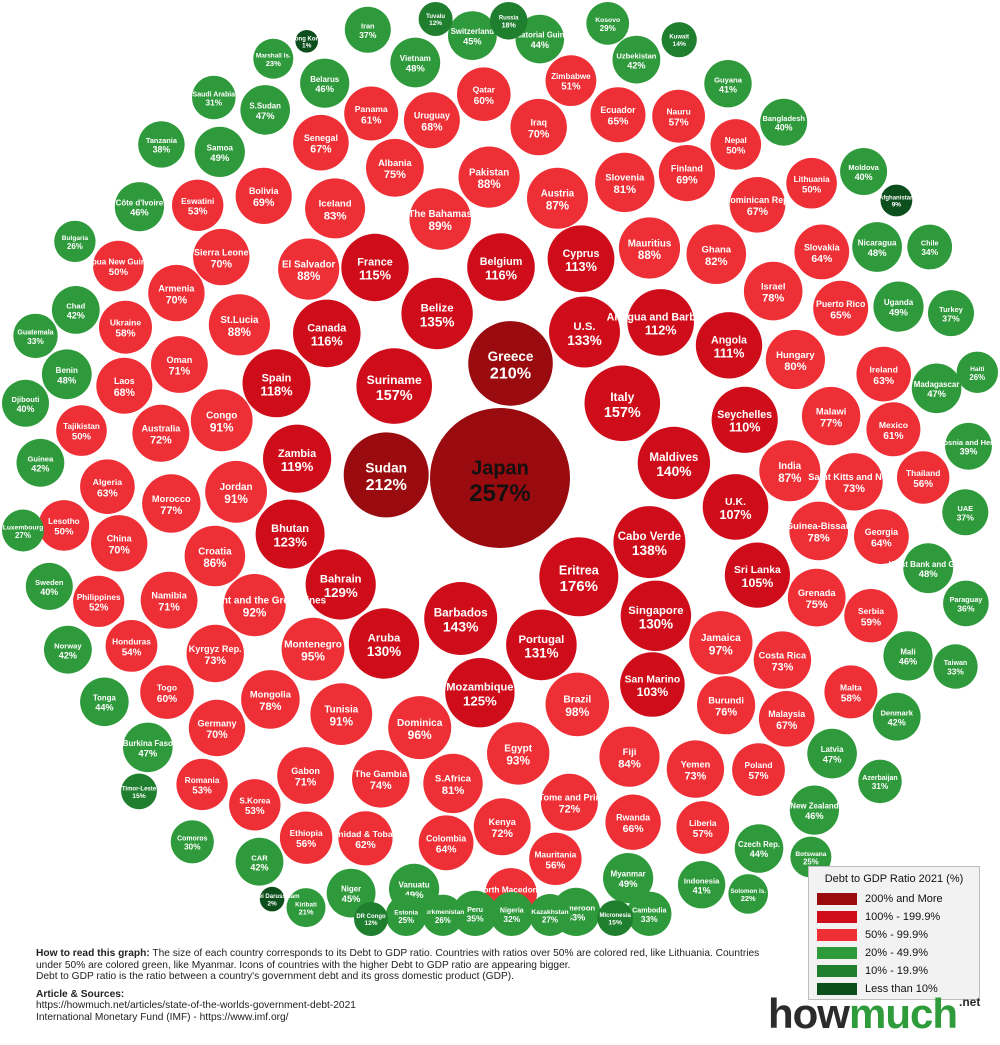 This screenshot has height=1045, width=1000. I want to click on country-pct: 97%, so click(721, 650).